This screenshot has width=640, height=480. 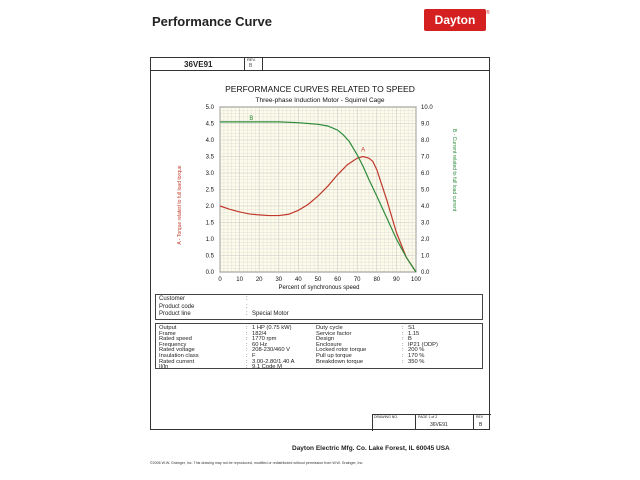 I want to click on spec-label: Rated speed, so click(x=175, y=339).